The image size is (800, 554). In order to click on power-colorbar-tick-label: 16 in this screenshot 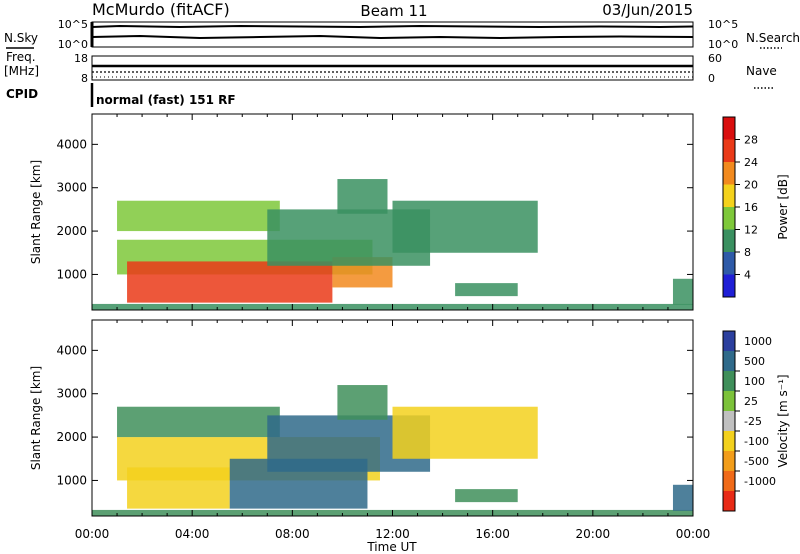, I will do `click(751, 207)`.